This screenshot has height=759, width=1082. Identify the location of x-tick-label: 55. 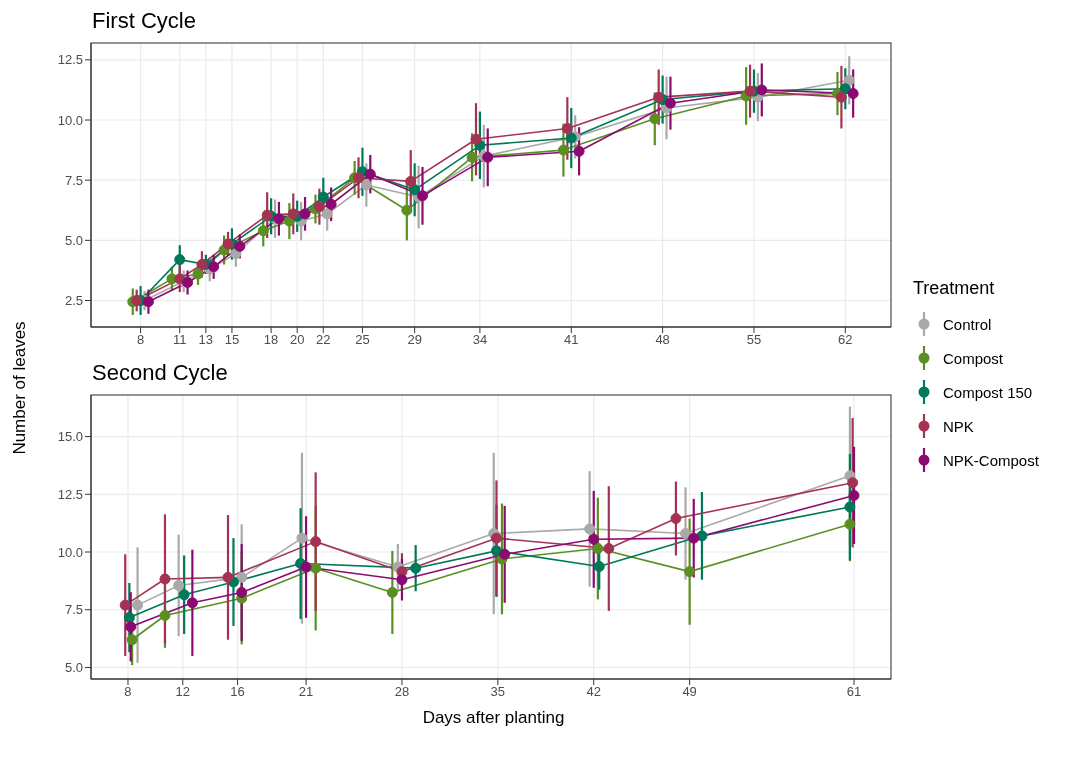
(754, 340).